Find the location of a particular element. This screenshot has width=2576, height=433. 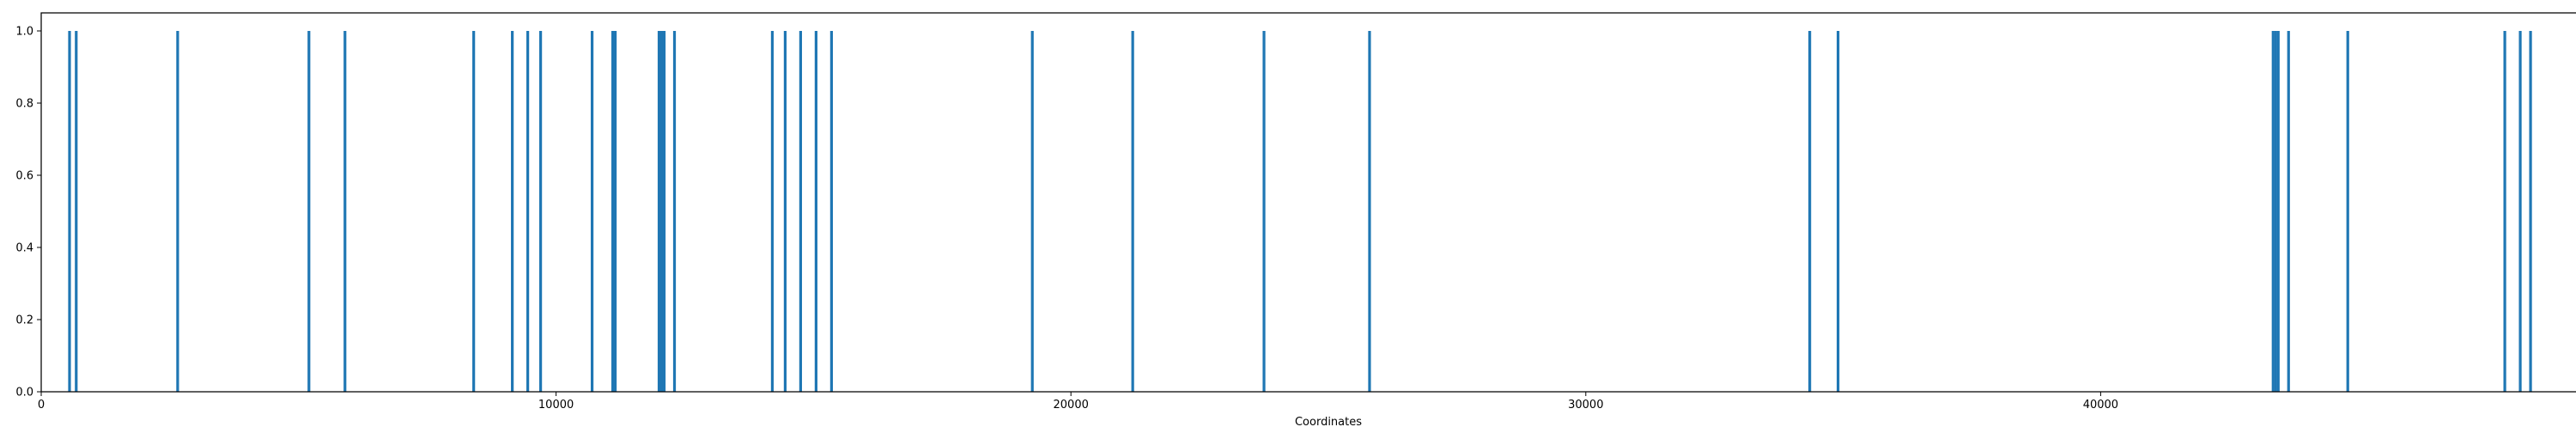

x-axis: 01000020000300004000050000 is located at coordinates (1078, 402).